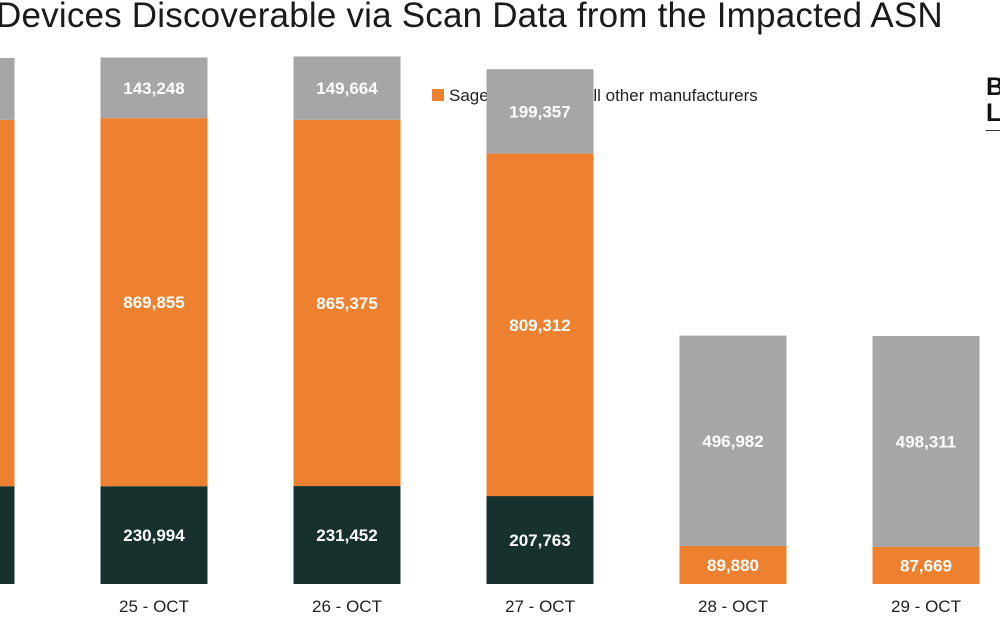 This screenshot has width=1000, height=625. I want to click on data-label-actiontec-27-oct: 207,763, so click(539, 540).